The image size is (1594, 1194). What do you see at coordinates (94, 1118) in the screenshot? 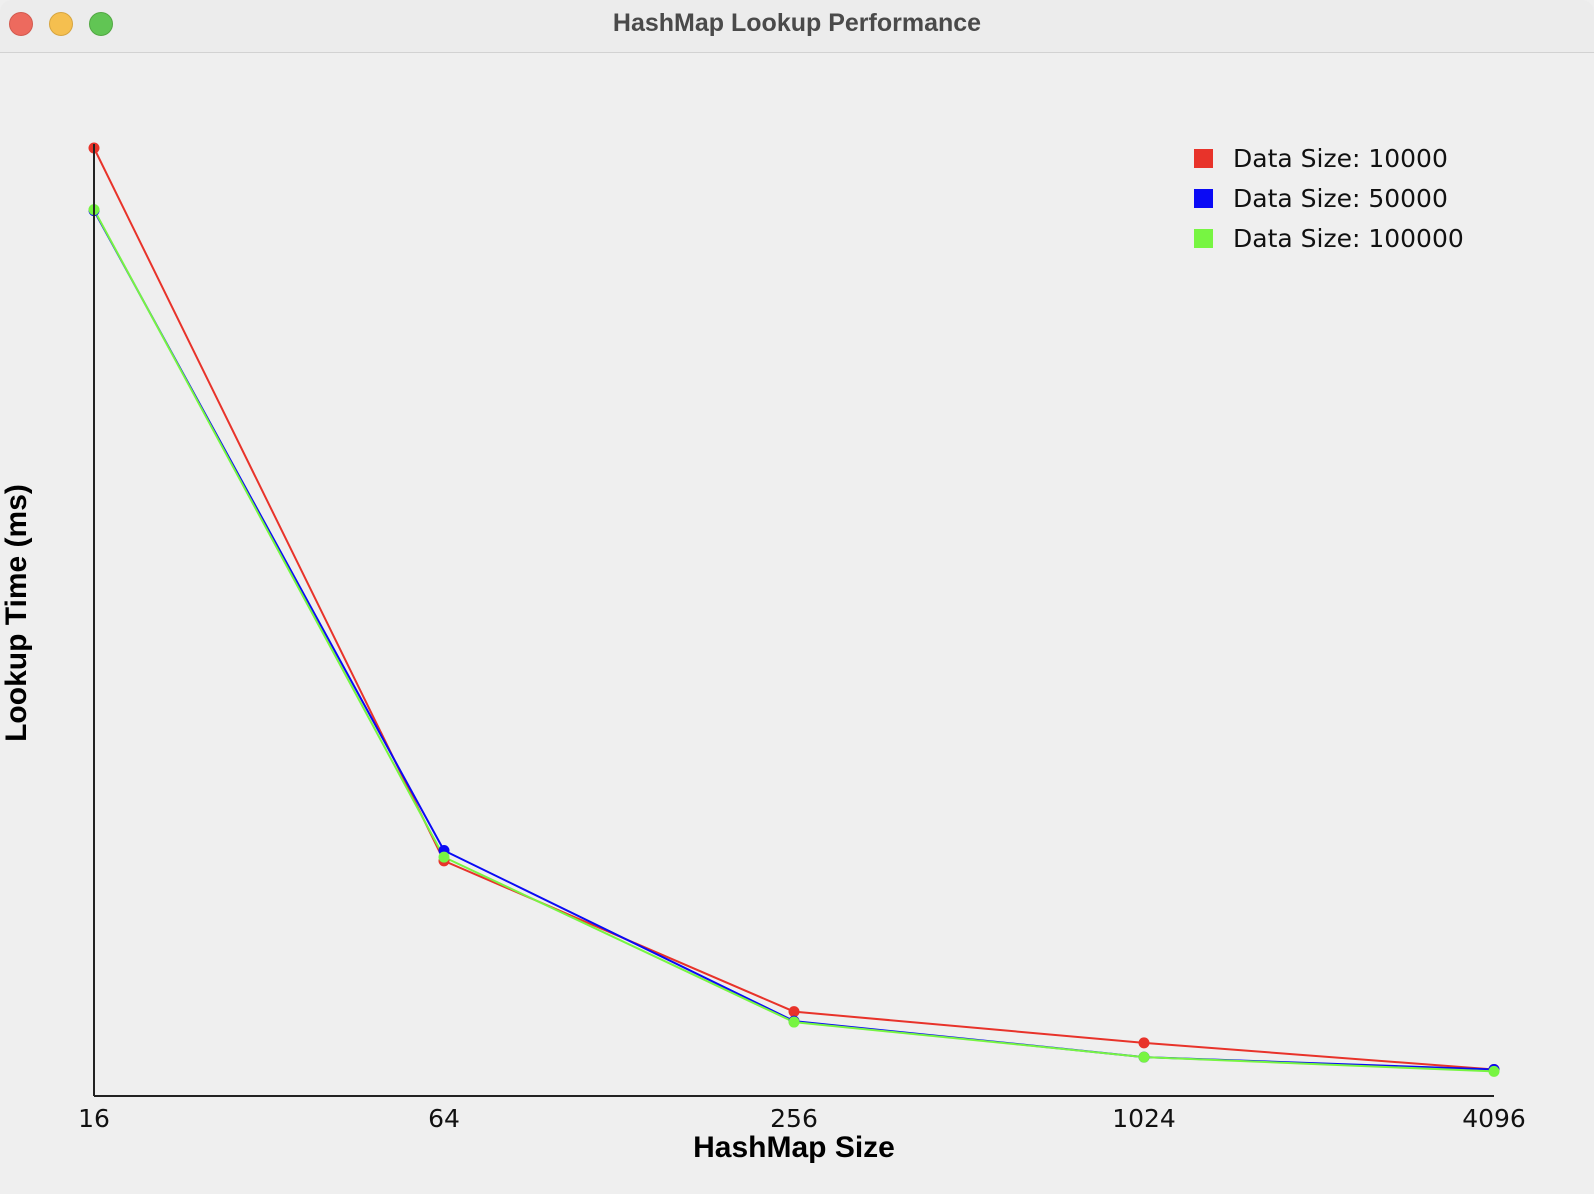
I see `x-tick-label-16: 16` at bounding box center [94, 1118].